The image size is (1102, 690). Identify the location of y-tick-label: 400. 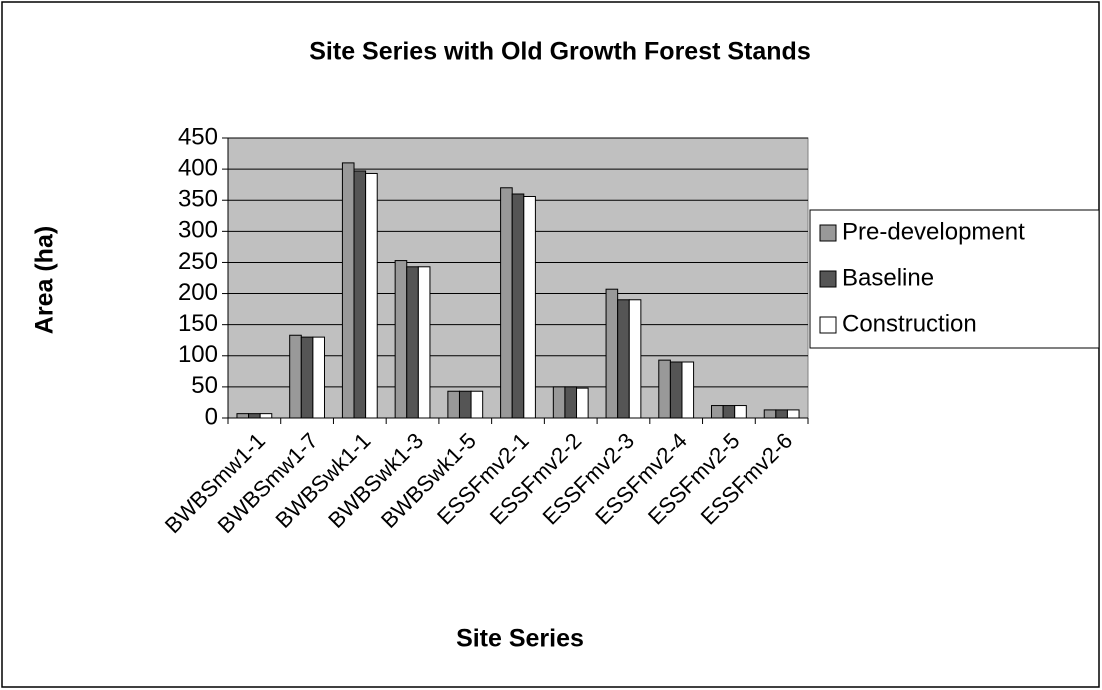
(198, 167).